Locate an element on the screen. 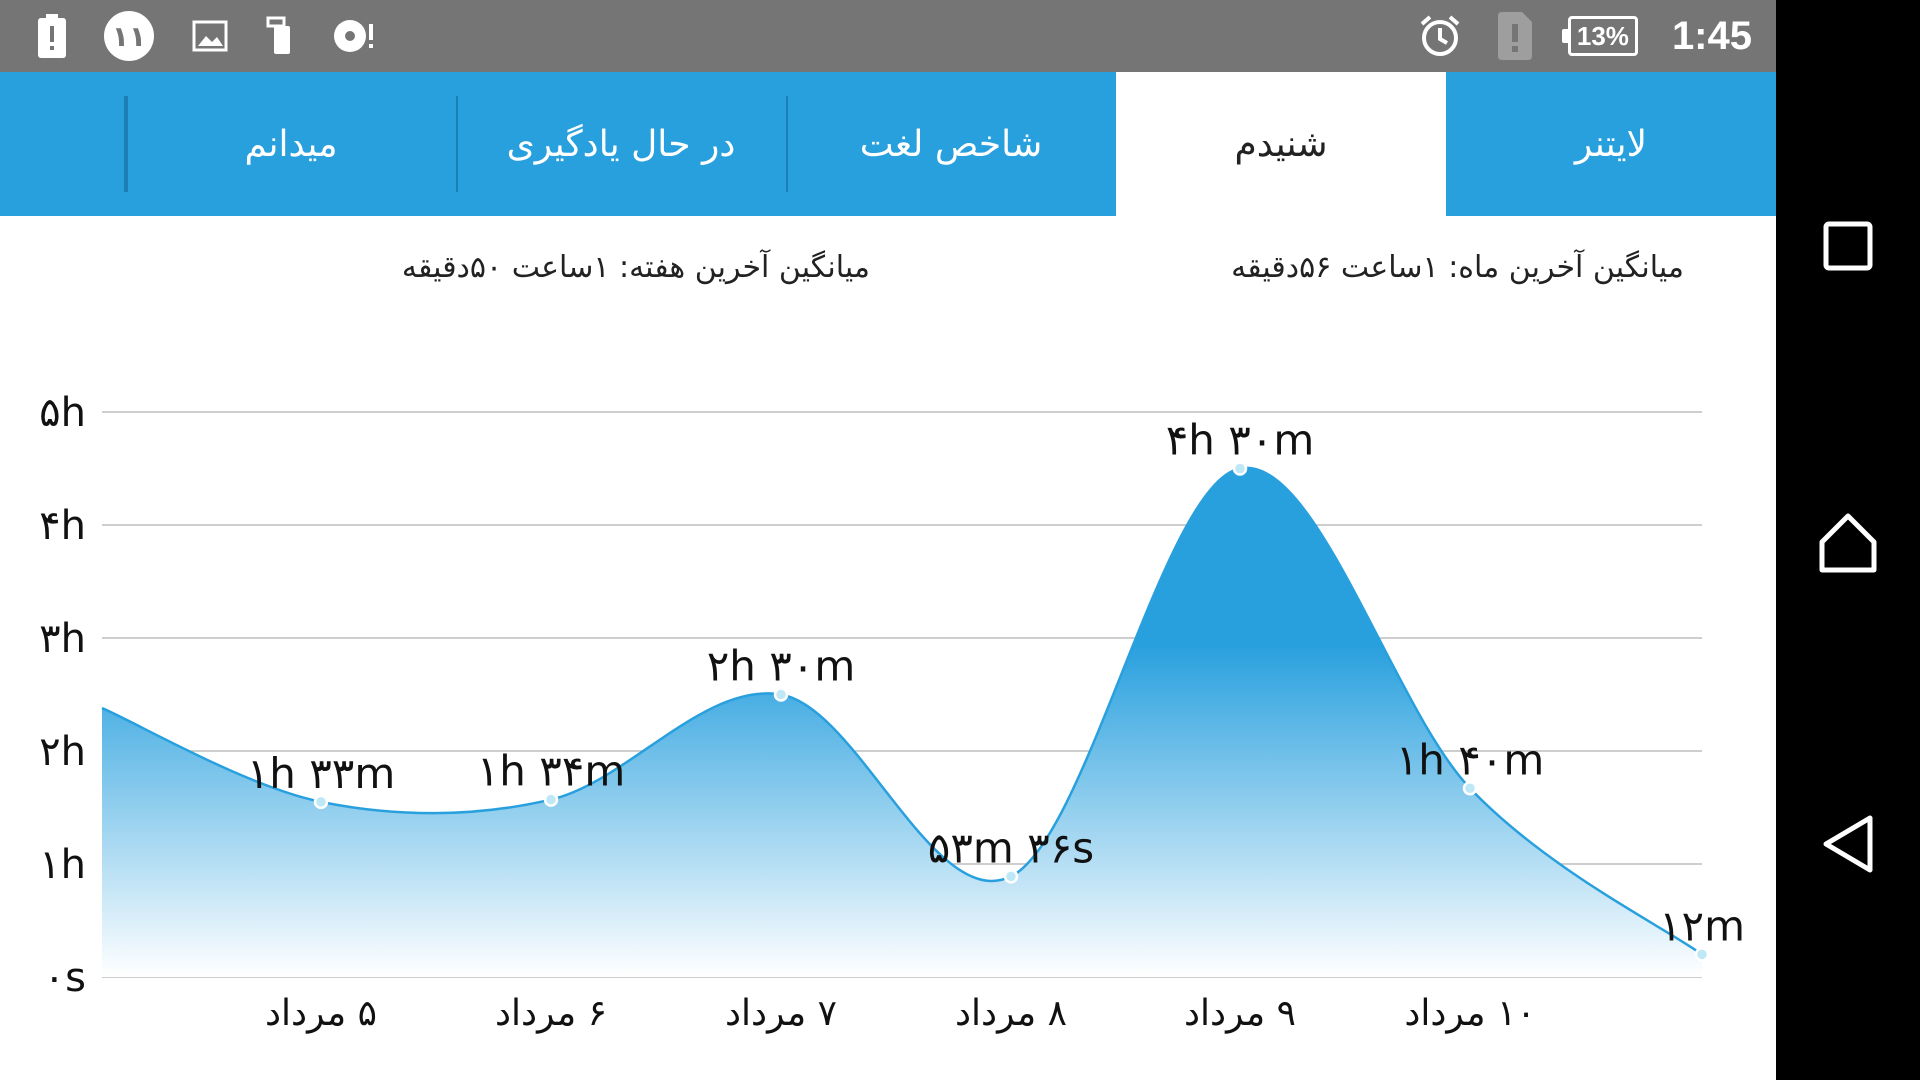 The height and width of the screenshot is (1084, 1920). y-tick-label: ۵h is located at coordinates (62, 413).